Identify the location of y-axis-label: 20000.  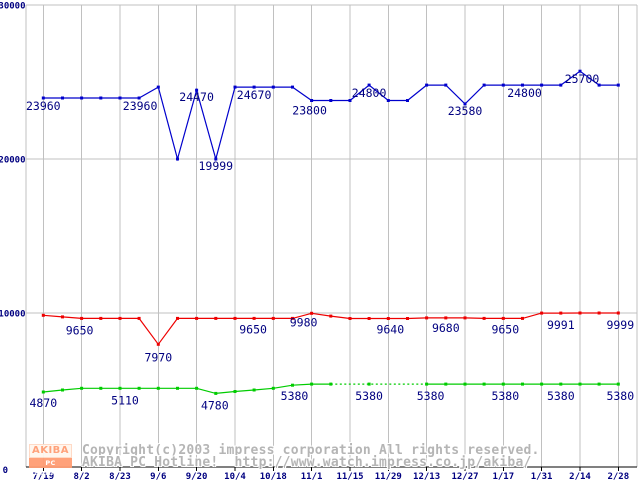
(13, 161).